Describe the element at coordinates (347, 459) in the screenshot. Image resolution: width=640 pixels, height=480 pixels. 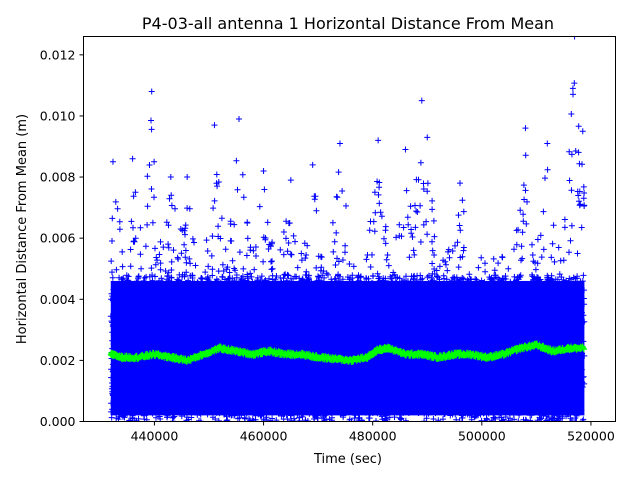
I see `x-axis-label: Time (sec)` at that location.